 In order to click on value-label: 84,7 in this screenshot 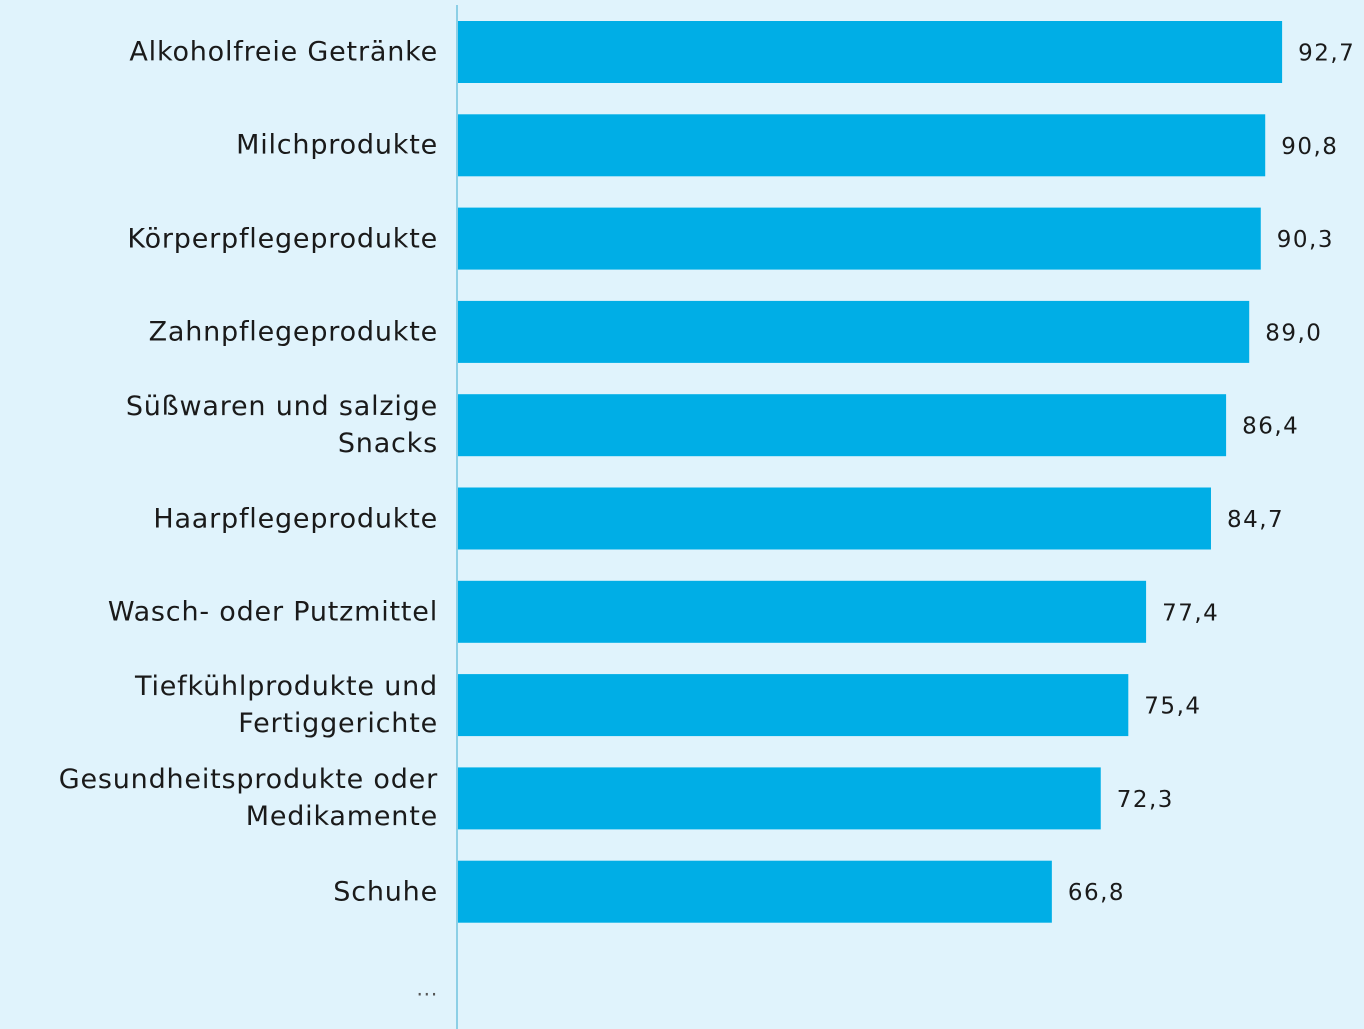, I will do `click(1255, 520)`.